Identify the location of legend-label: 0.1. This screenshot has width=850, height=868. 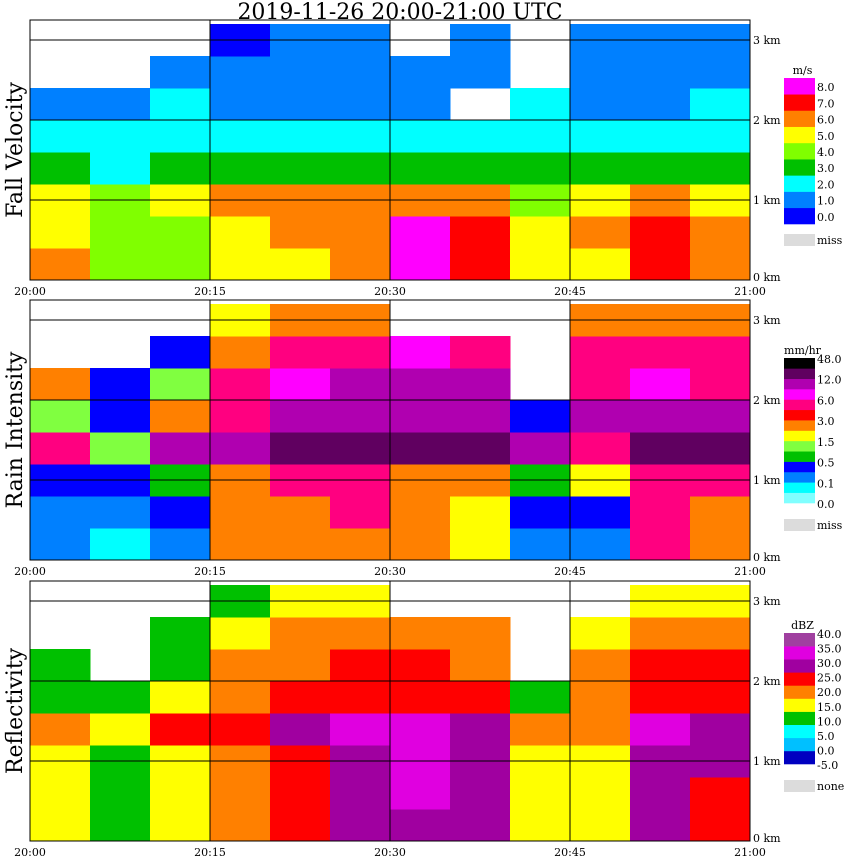
(826, 483).